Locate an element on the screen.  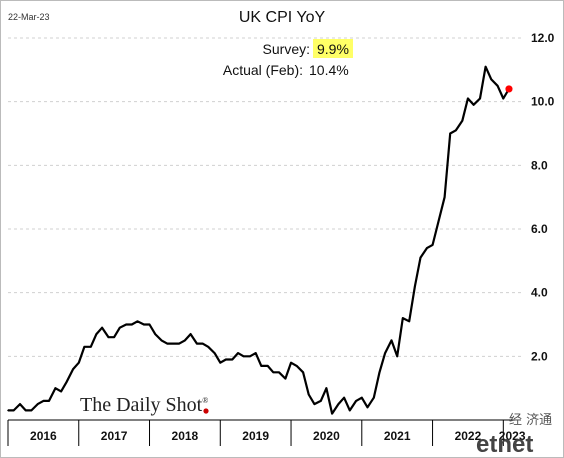
y-tick-label: 12.0 is located at coordinates (543, 38).